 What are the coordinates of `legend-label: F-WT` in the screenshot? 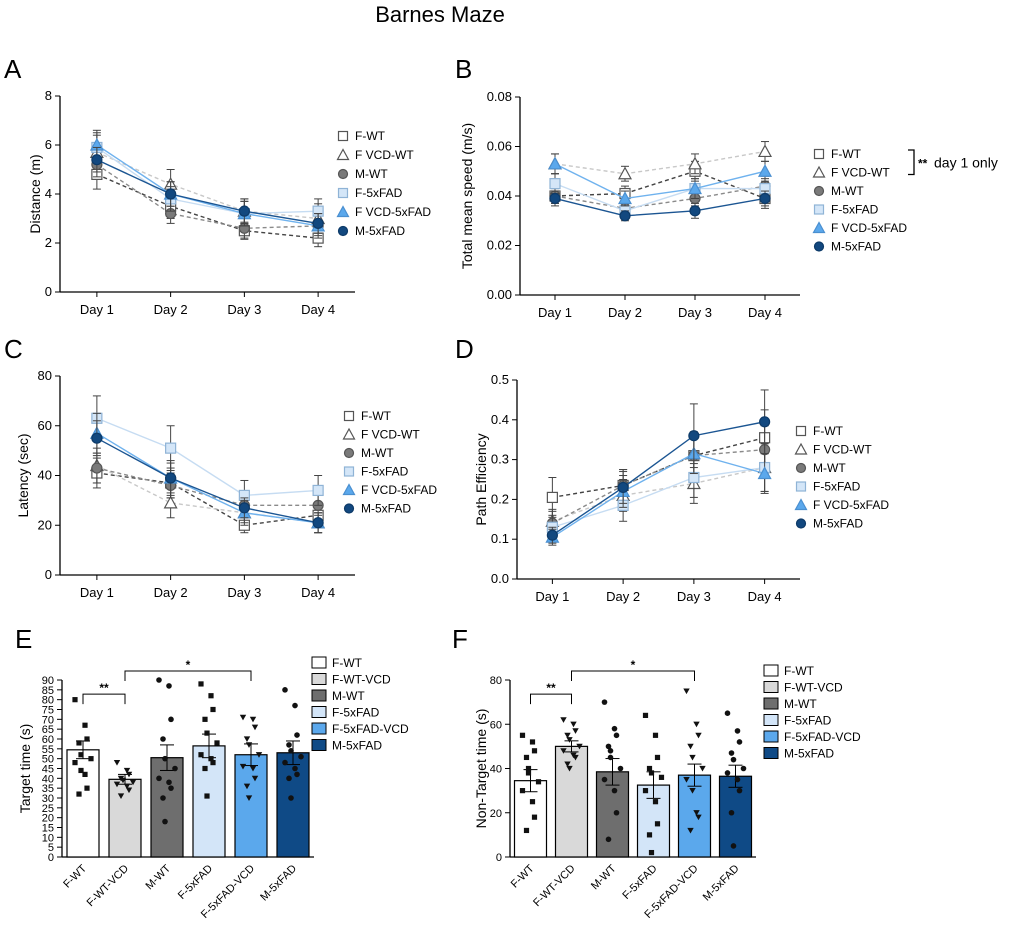 It's located at (370, 136).